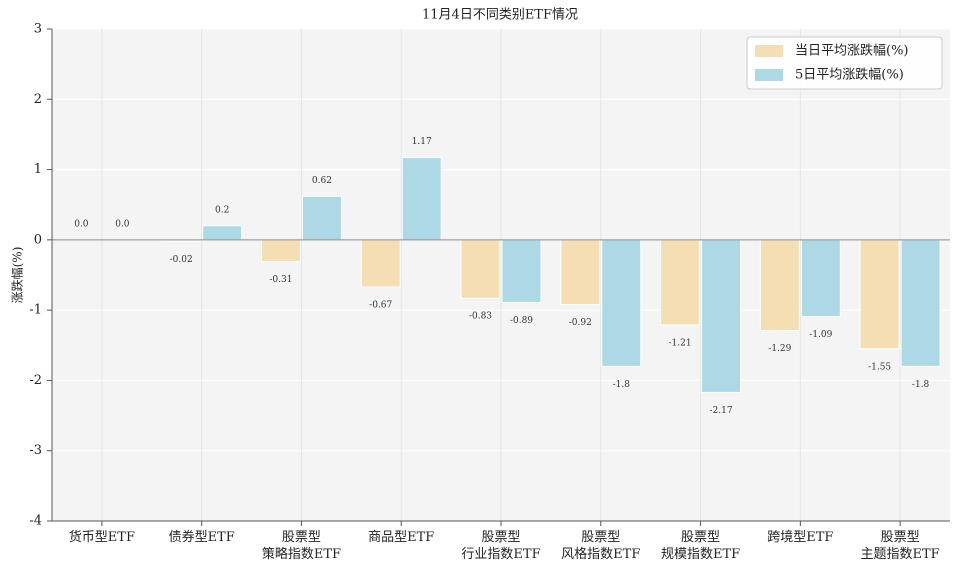  I want to click on legend-label: 当日平均涨跌幅(%), so click(852, 51).